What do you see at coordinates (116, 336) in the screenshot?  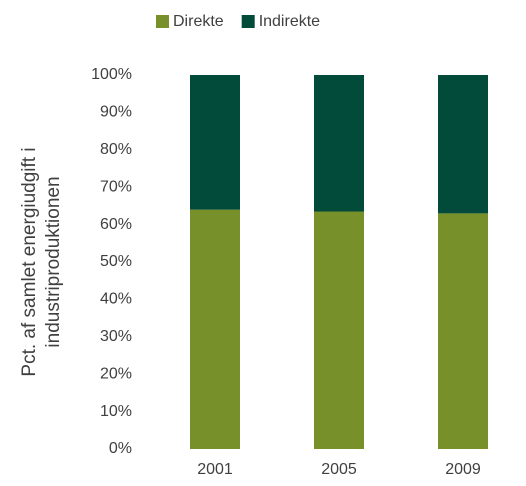 I see `y-tick-label: 30%` at bounding box center [116, 336].